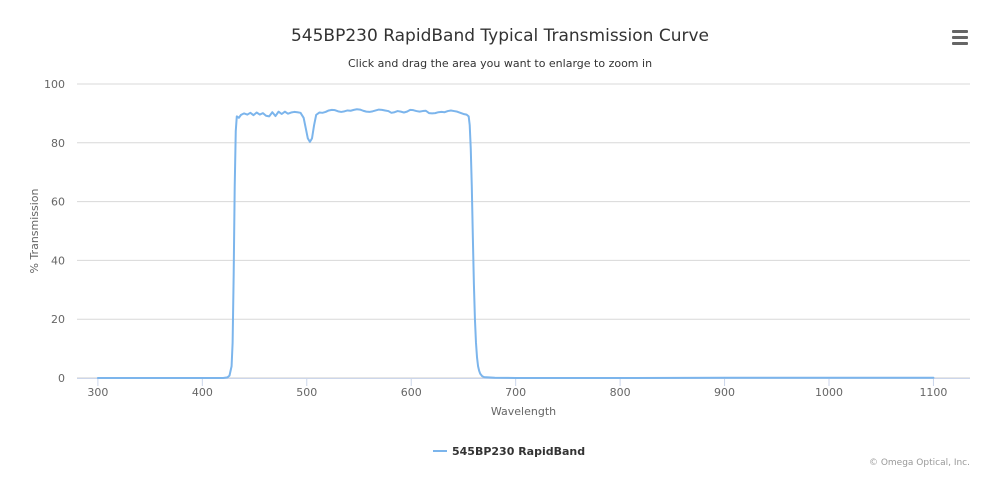  I want to click on x-tick-label: 1000, so click(829, 392).